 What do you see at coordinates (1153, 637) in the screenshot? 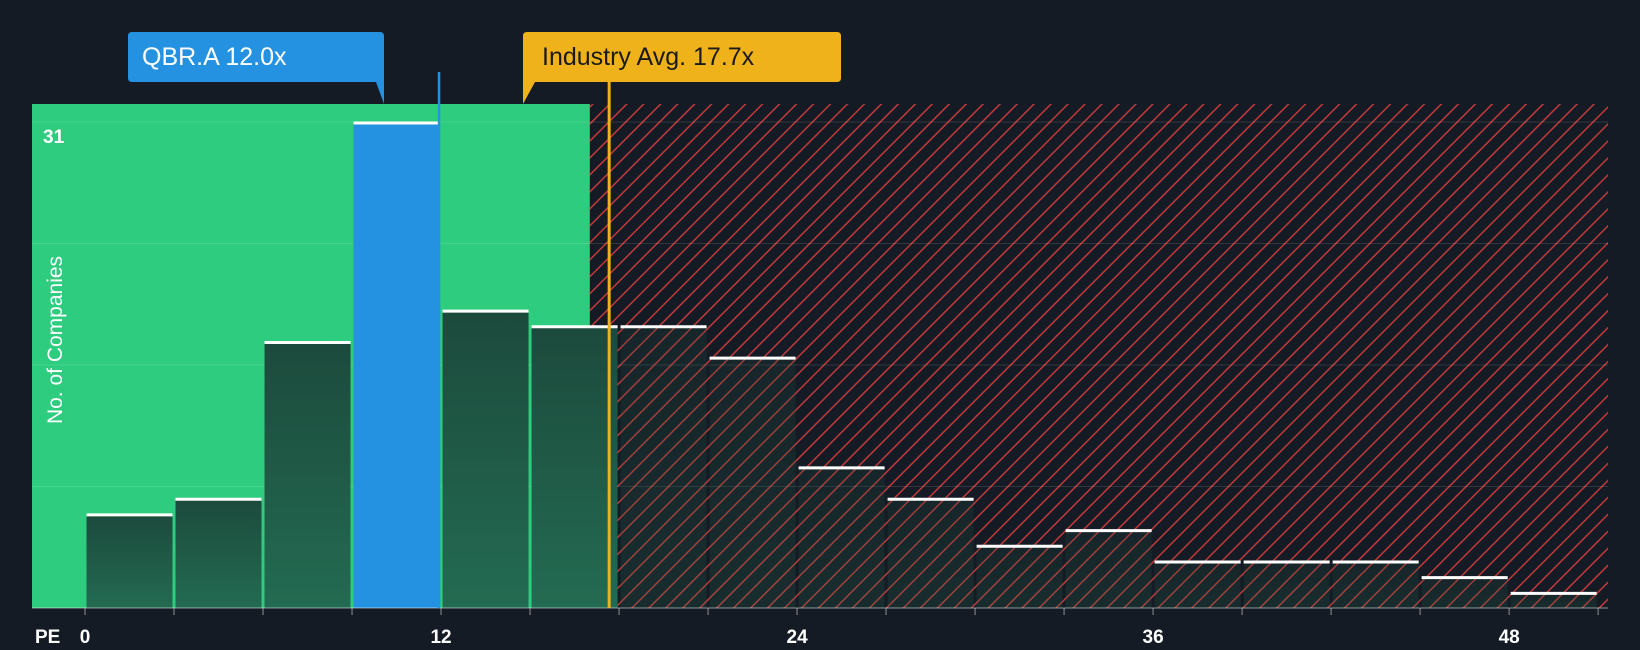
I see `x-tick-label: 36` at bounding box center [1153, 637].